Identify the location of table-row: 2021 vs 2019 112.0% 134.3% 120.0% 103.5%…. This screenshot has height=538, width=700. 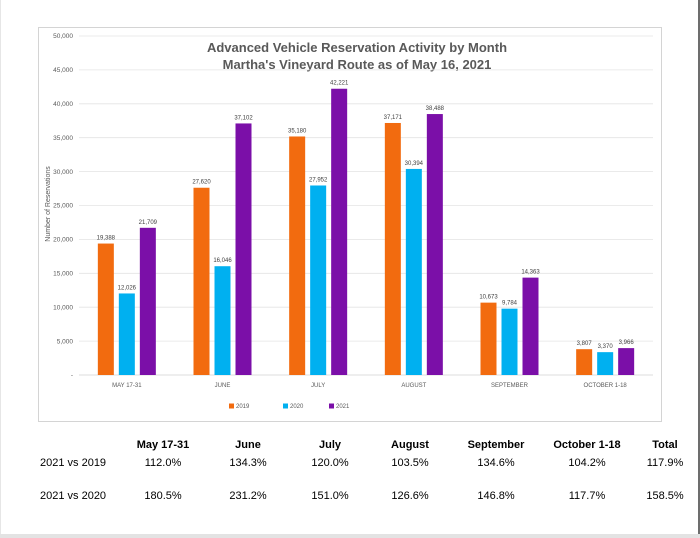
(370, 463).